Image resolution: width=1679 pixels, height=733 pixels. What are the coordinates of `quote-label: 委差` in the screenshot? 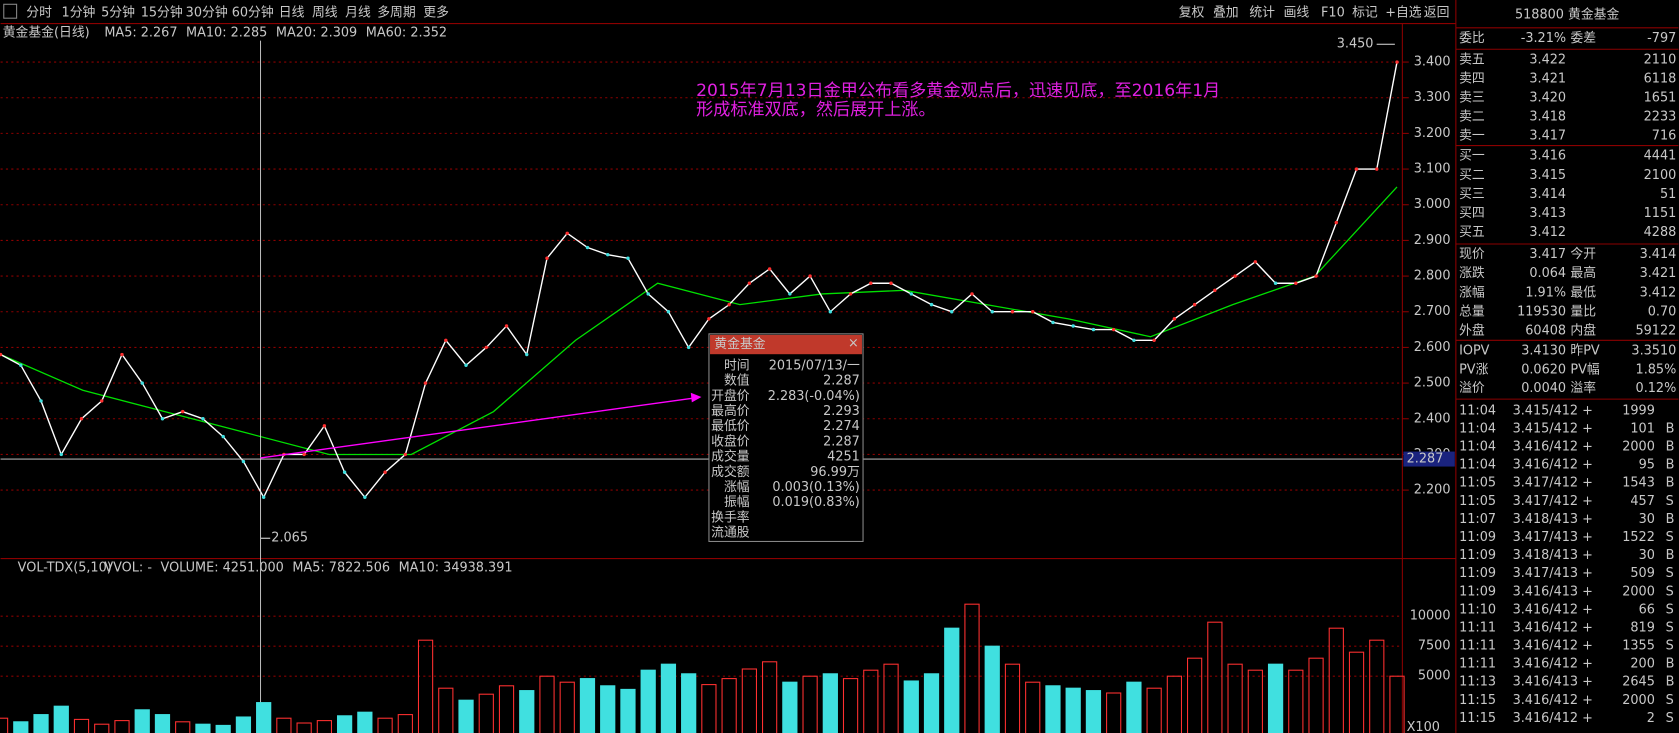 It's located at (1583, 38).